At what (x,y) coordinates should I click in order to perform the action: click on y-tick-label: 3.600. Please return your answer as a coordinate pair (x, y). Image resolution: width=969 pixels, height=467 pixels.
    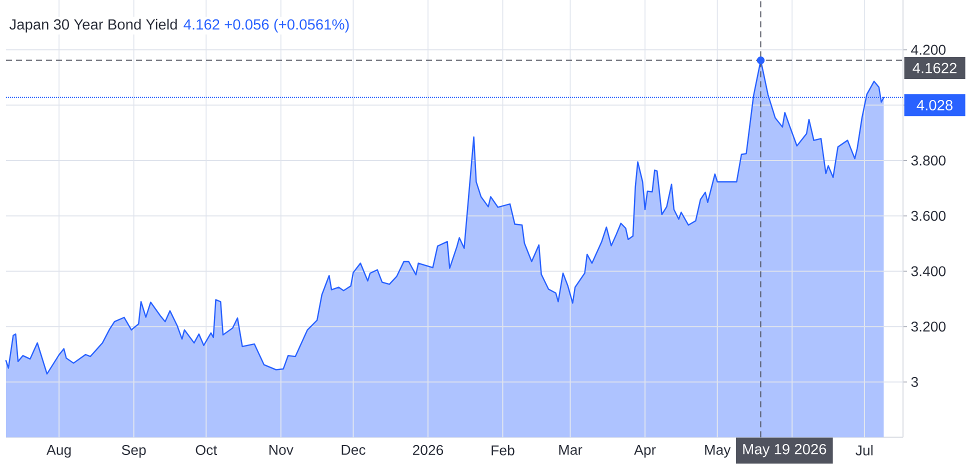
    Looking at the image, I should click on (928, 215).